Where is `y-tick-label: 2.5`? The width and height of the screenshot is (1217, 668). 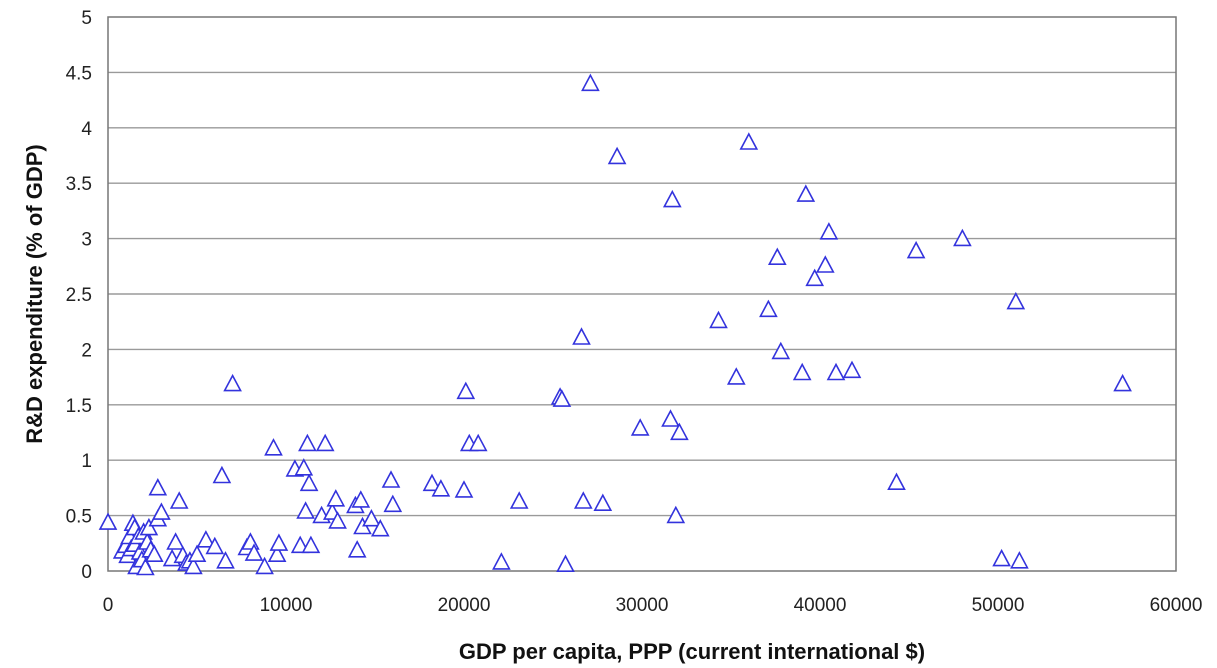
y-tick-label: 2.5 is located at coordinates (79, 295).